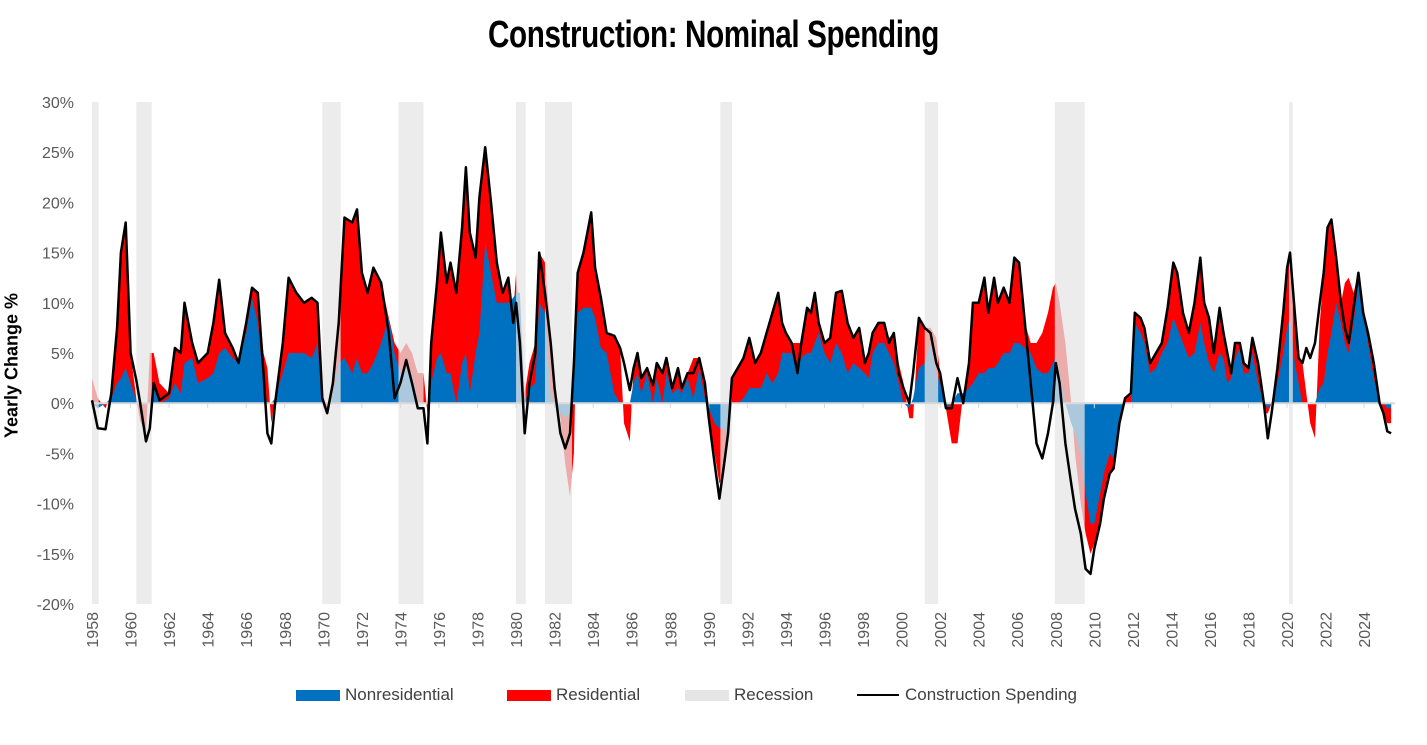  I want to click on x-tick-label: 1960, so click(132, 630).